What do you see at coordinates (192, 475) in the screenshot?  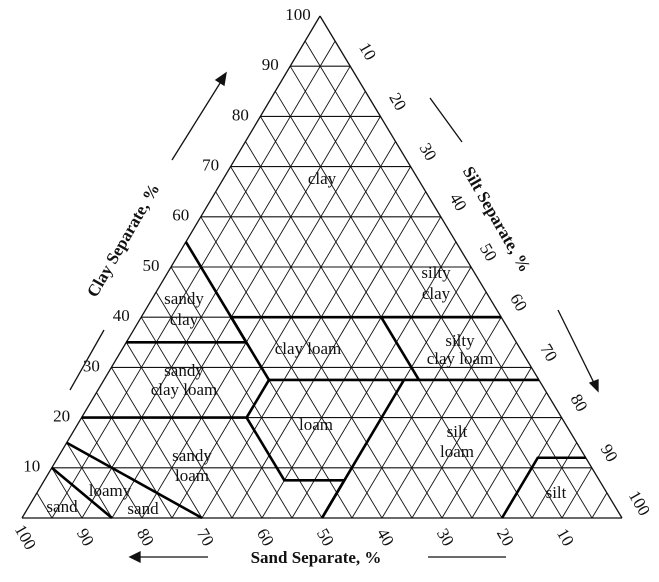 I see `label-sandy-loam-2: loam` at bounding box center [192, 475].